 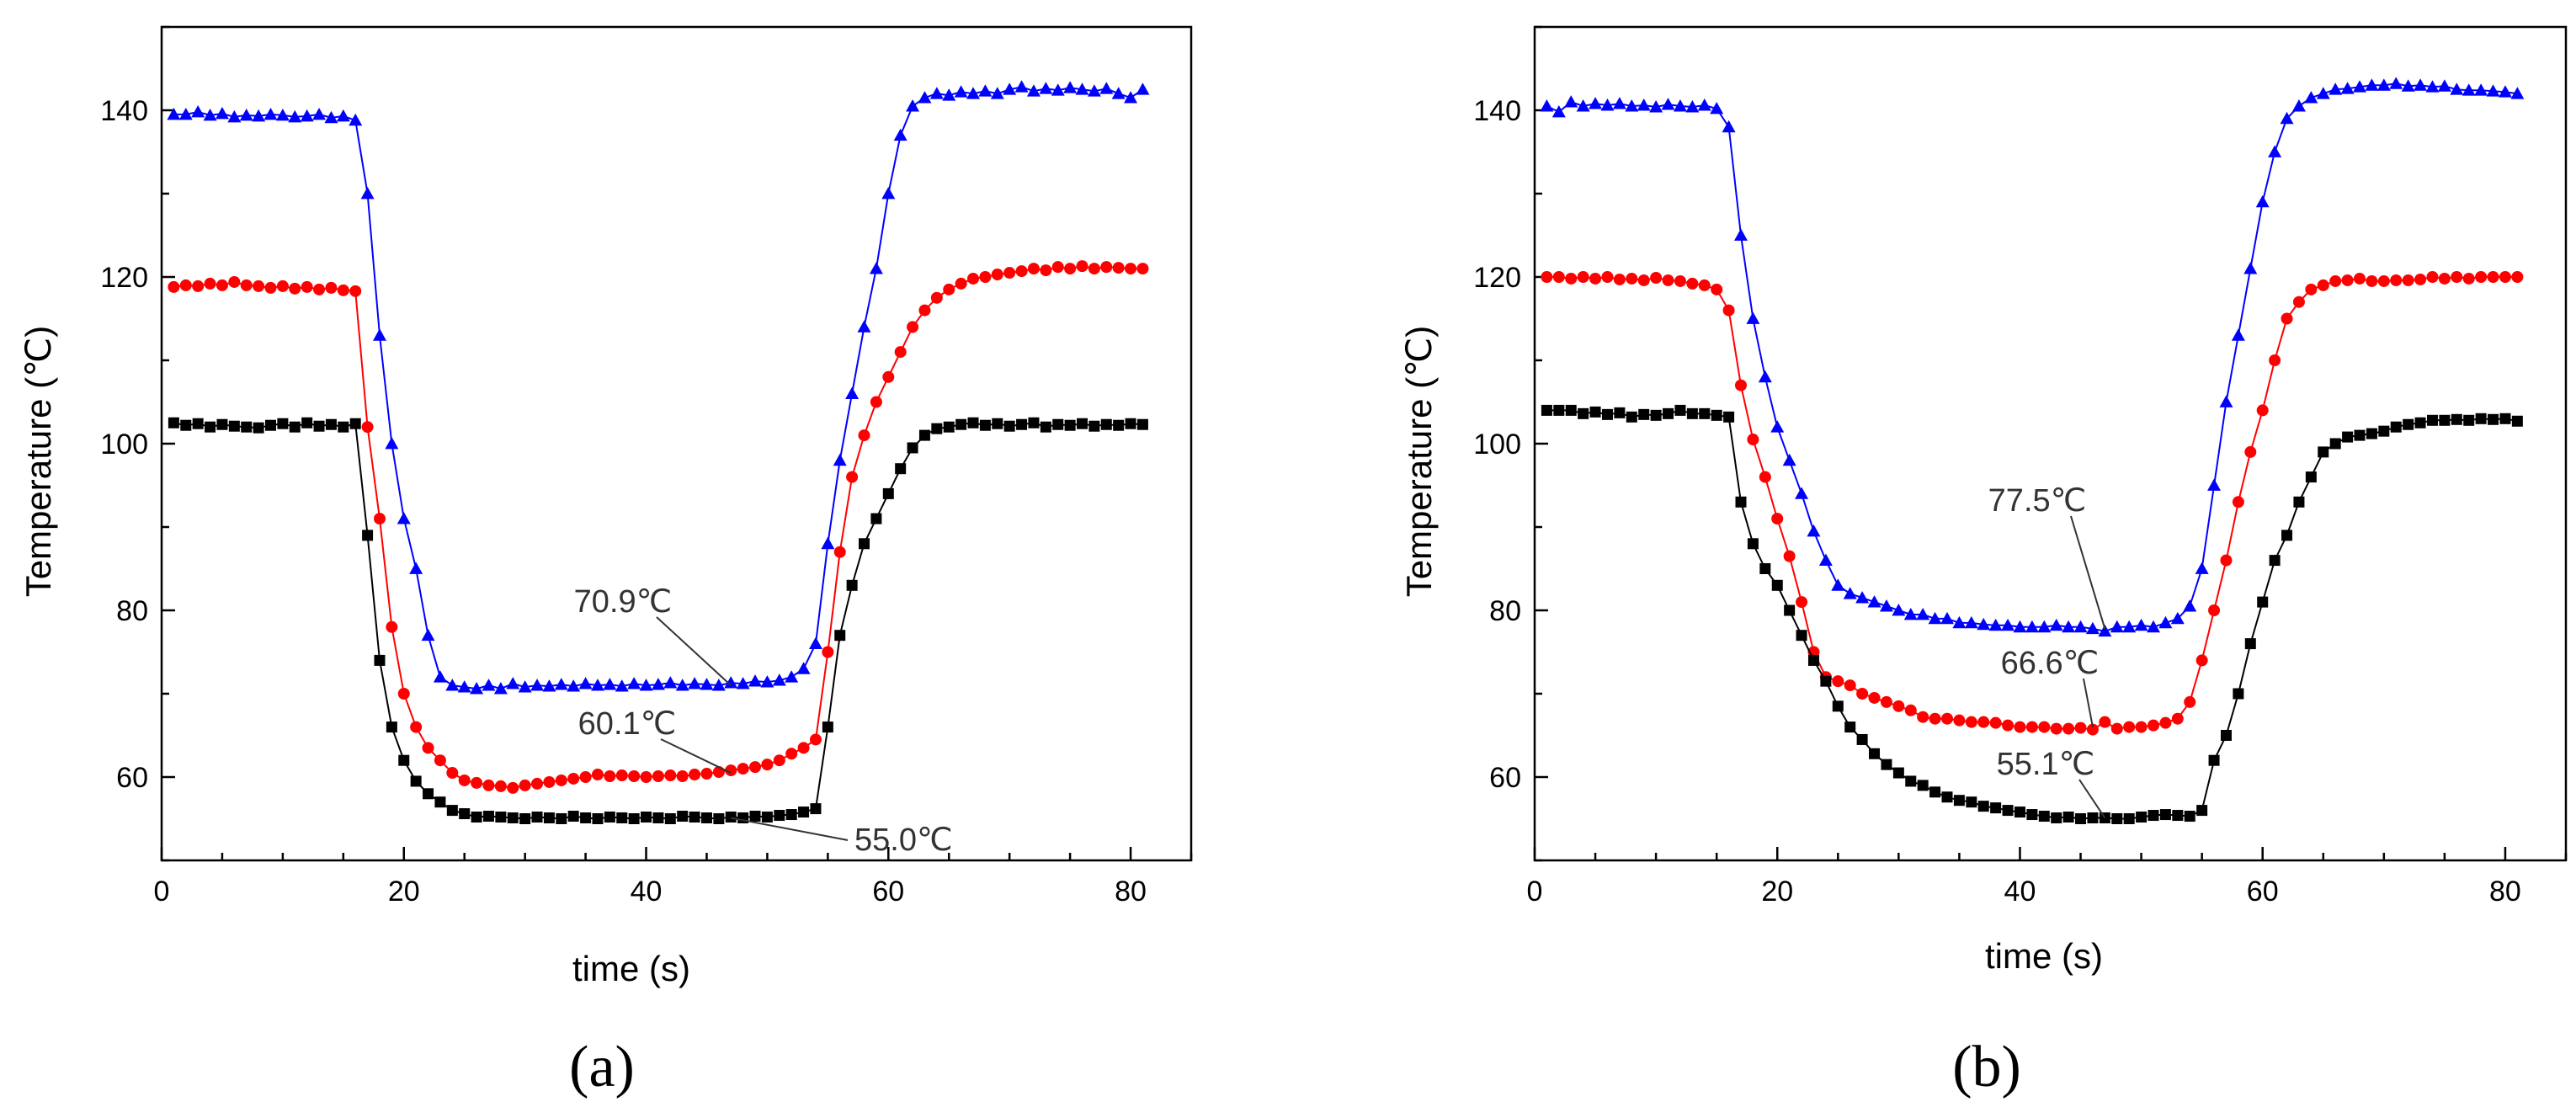 What do you see at coordinates (132, 611) in the screenshot?
I see `y-tick-label-a: 80` at bounding box center [132, 611].